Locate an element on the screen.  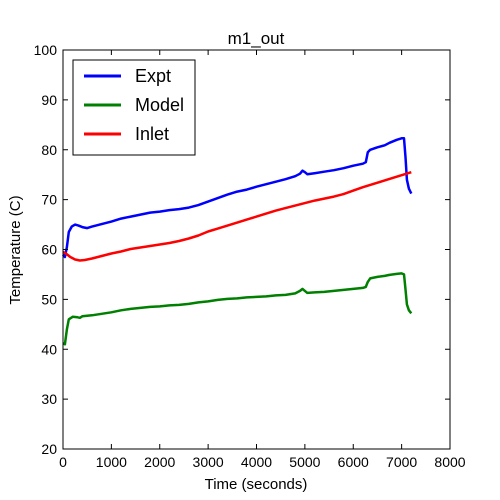
x-tick-label: 2000 is located at coordinates (159, 462).